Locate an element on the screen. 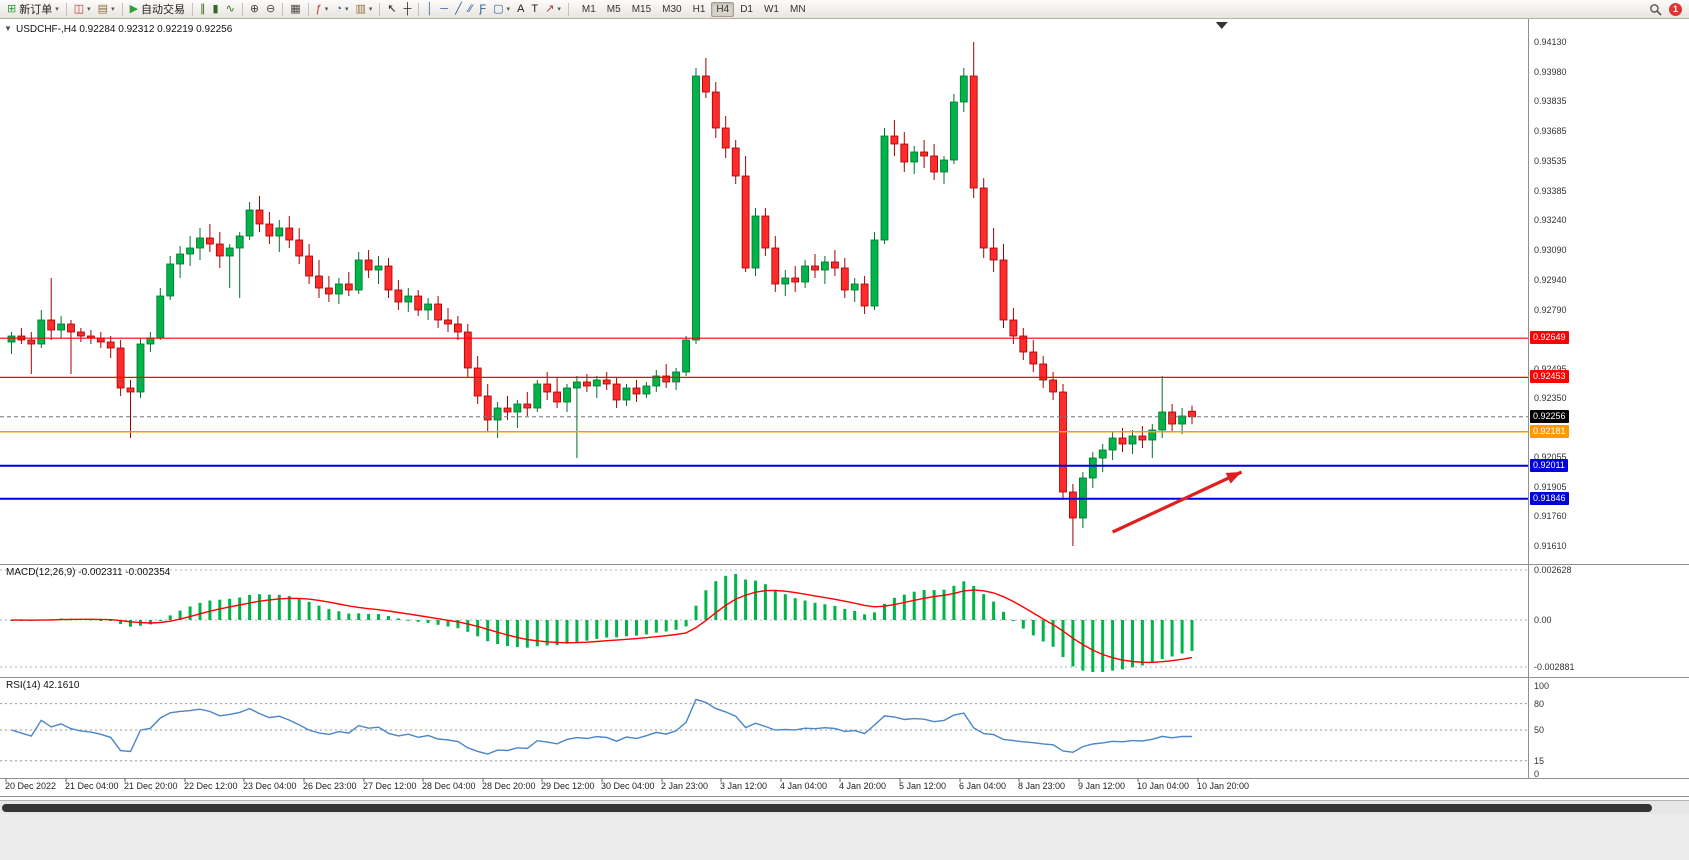  crosshair-button: ┼ is located at coordinates (408, 9).